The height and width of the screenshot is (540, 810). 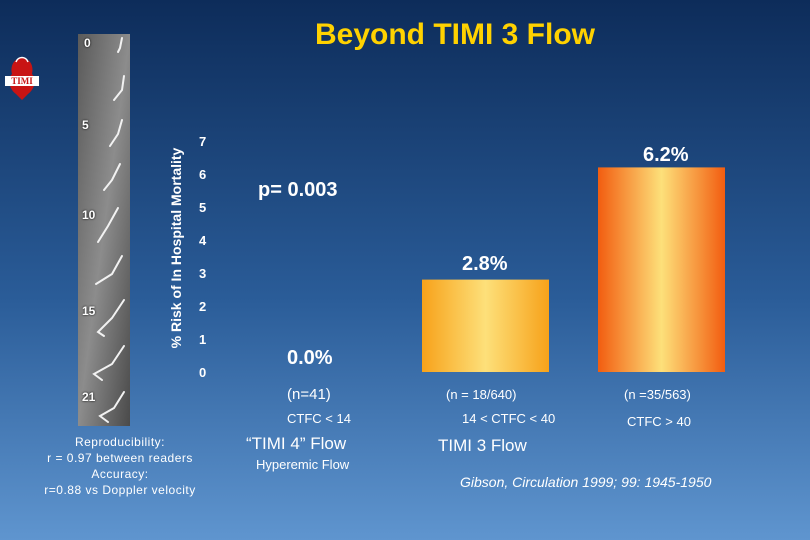 What do you see at coordinates (202, 372) in the screenshot?
I see `y-tick-0: 0` at bounding box center [202, 372].